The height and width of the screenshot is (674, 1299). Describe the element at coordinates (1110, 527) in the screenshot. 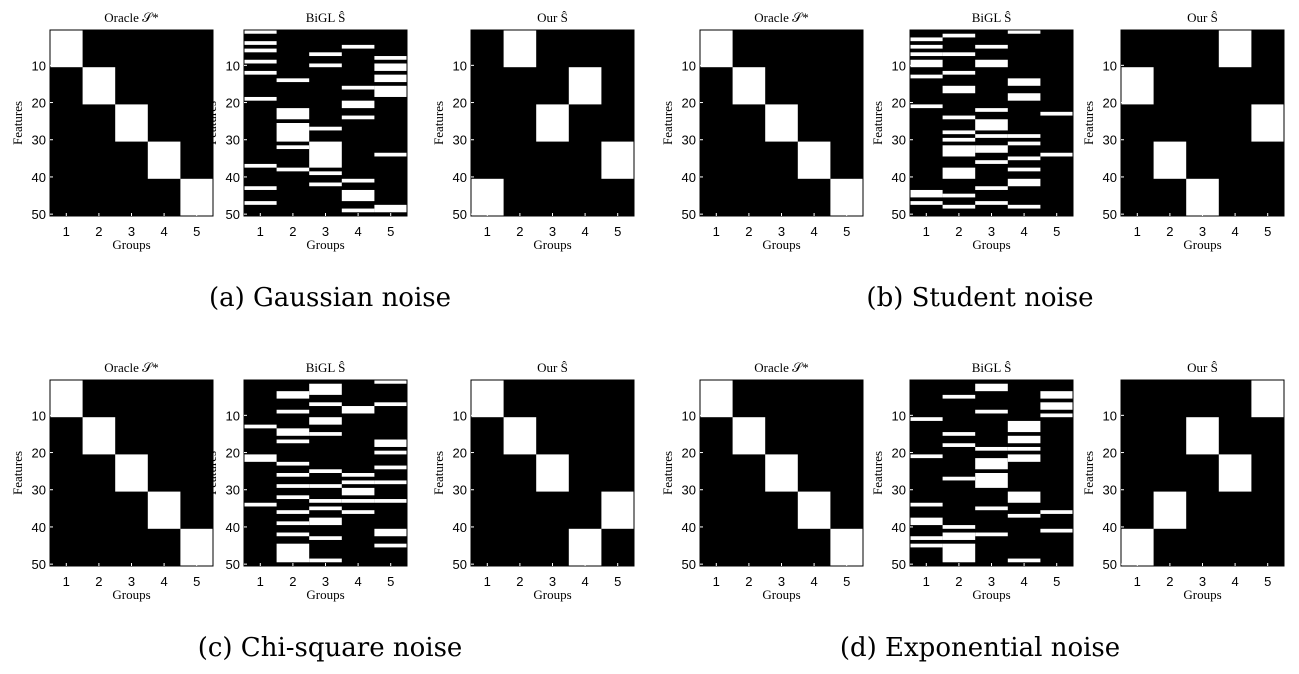

I see `y-tick-label: 40` at that location.